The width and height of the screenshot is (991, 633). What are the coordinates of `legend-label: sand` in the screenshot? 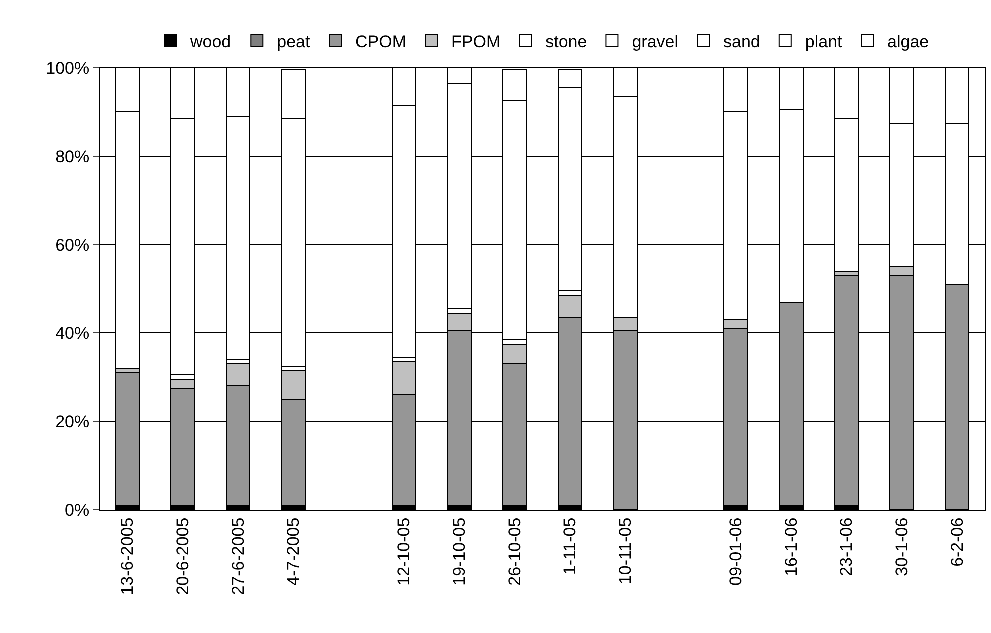 It's located at (742, 42).